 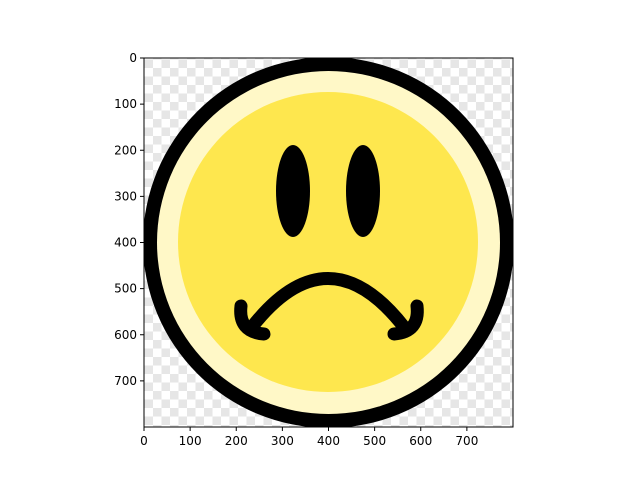 What do you see at coordinates (405, 320) in the screenshot?
I see `frown-right-end` at bounding box center [405, 320].